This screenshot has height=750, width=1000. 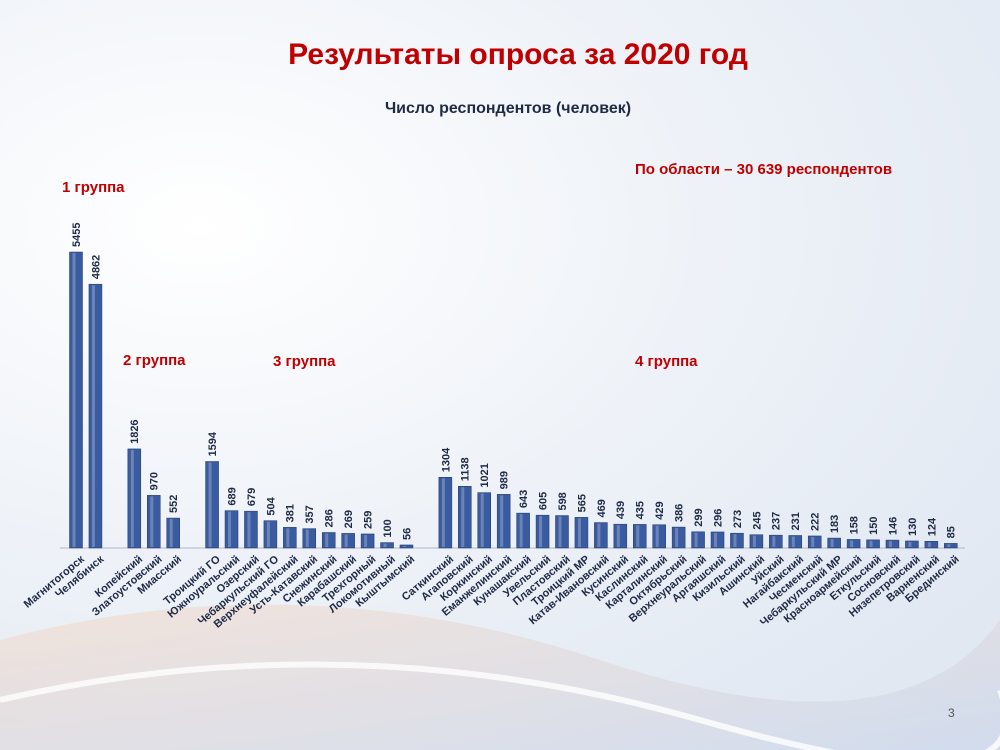 I want to click on value-label: 5455, so click(x=77, y=235).